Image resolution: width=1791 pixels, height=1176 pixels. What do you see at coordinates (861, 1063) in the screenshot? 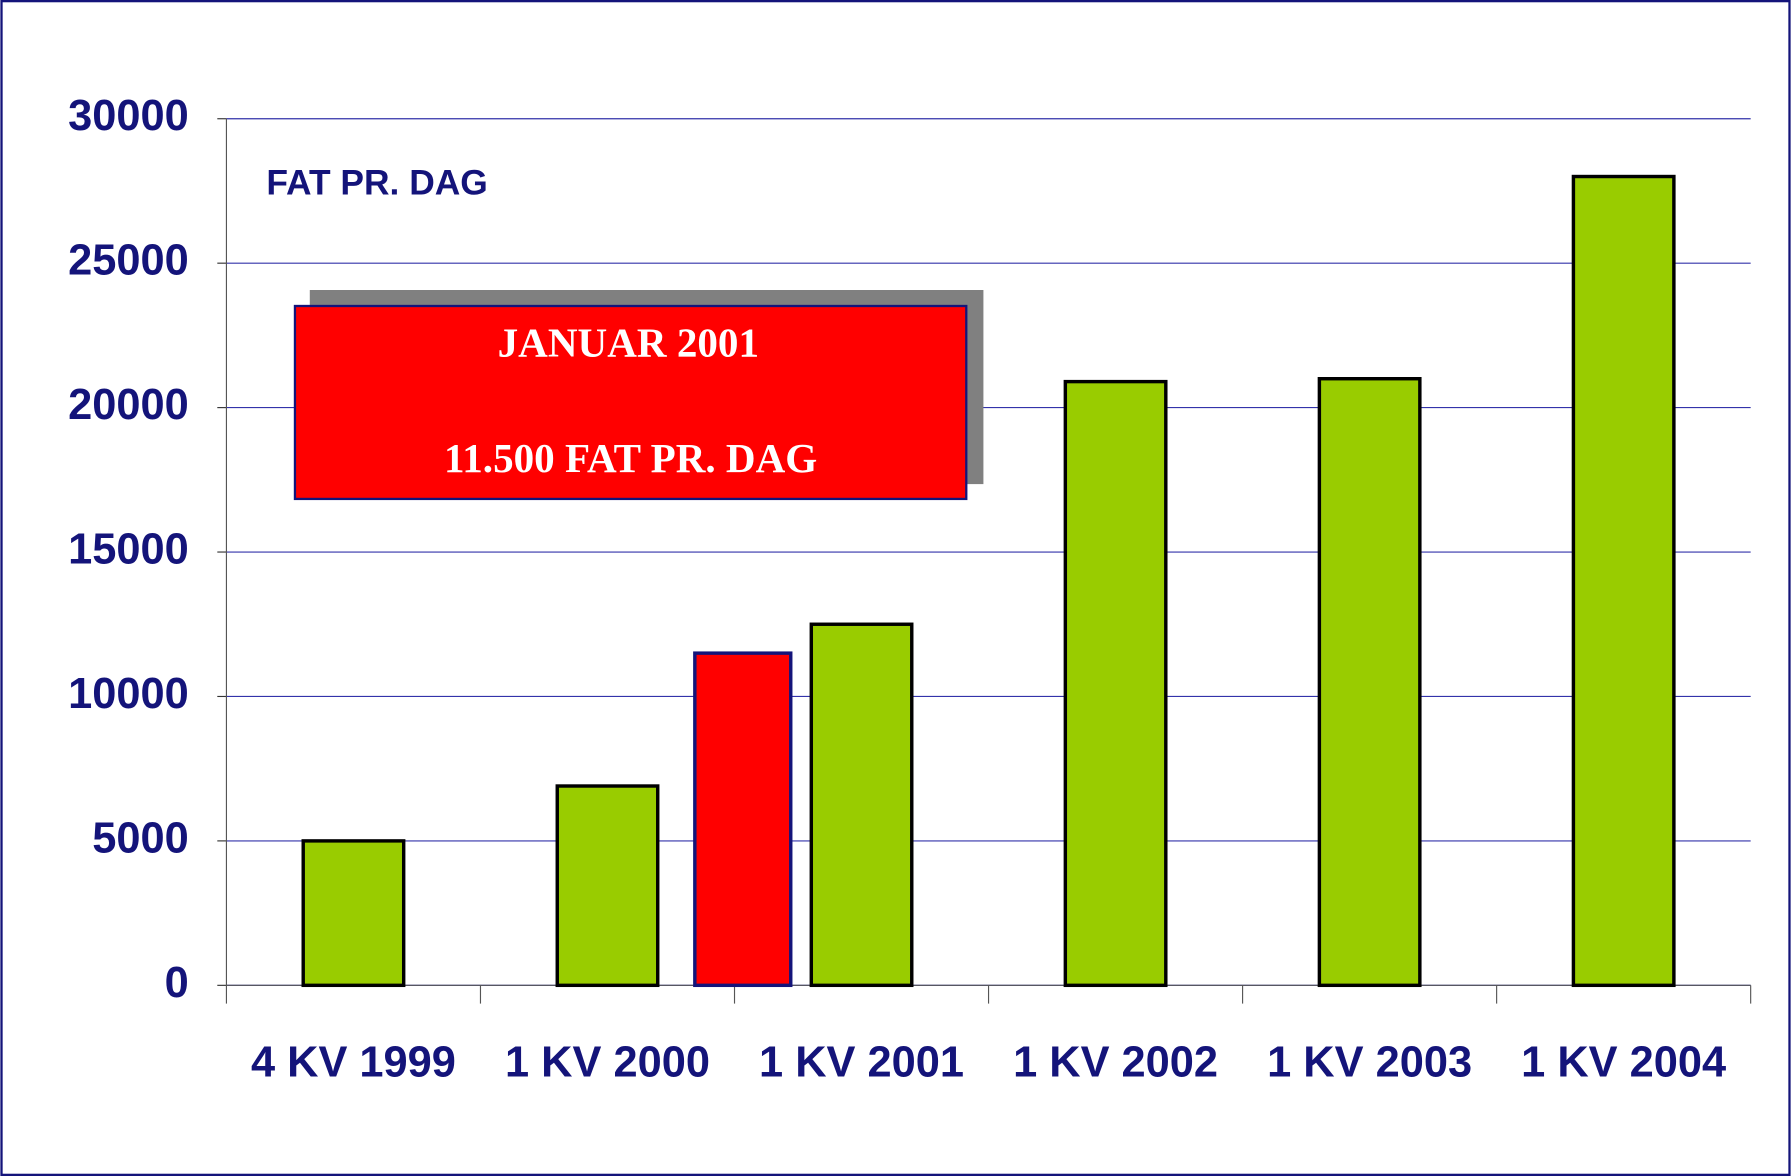
I see `x-tick-label: 1 KV 2001` at bounding box center [861, 1063].